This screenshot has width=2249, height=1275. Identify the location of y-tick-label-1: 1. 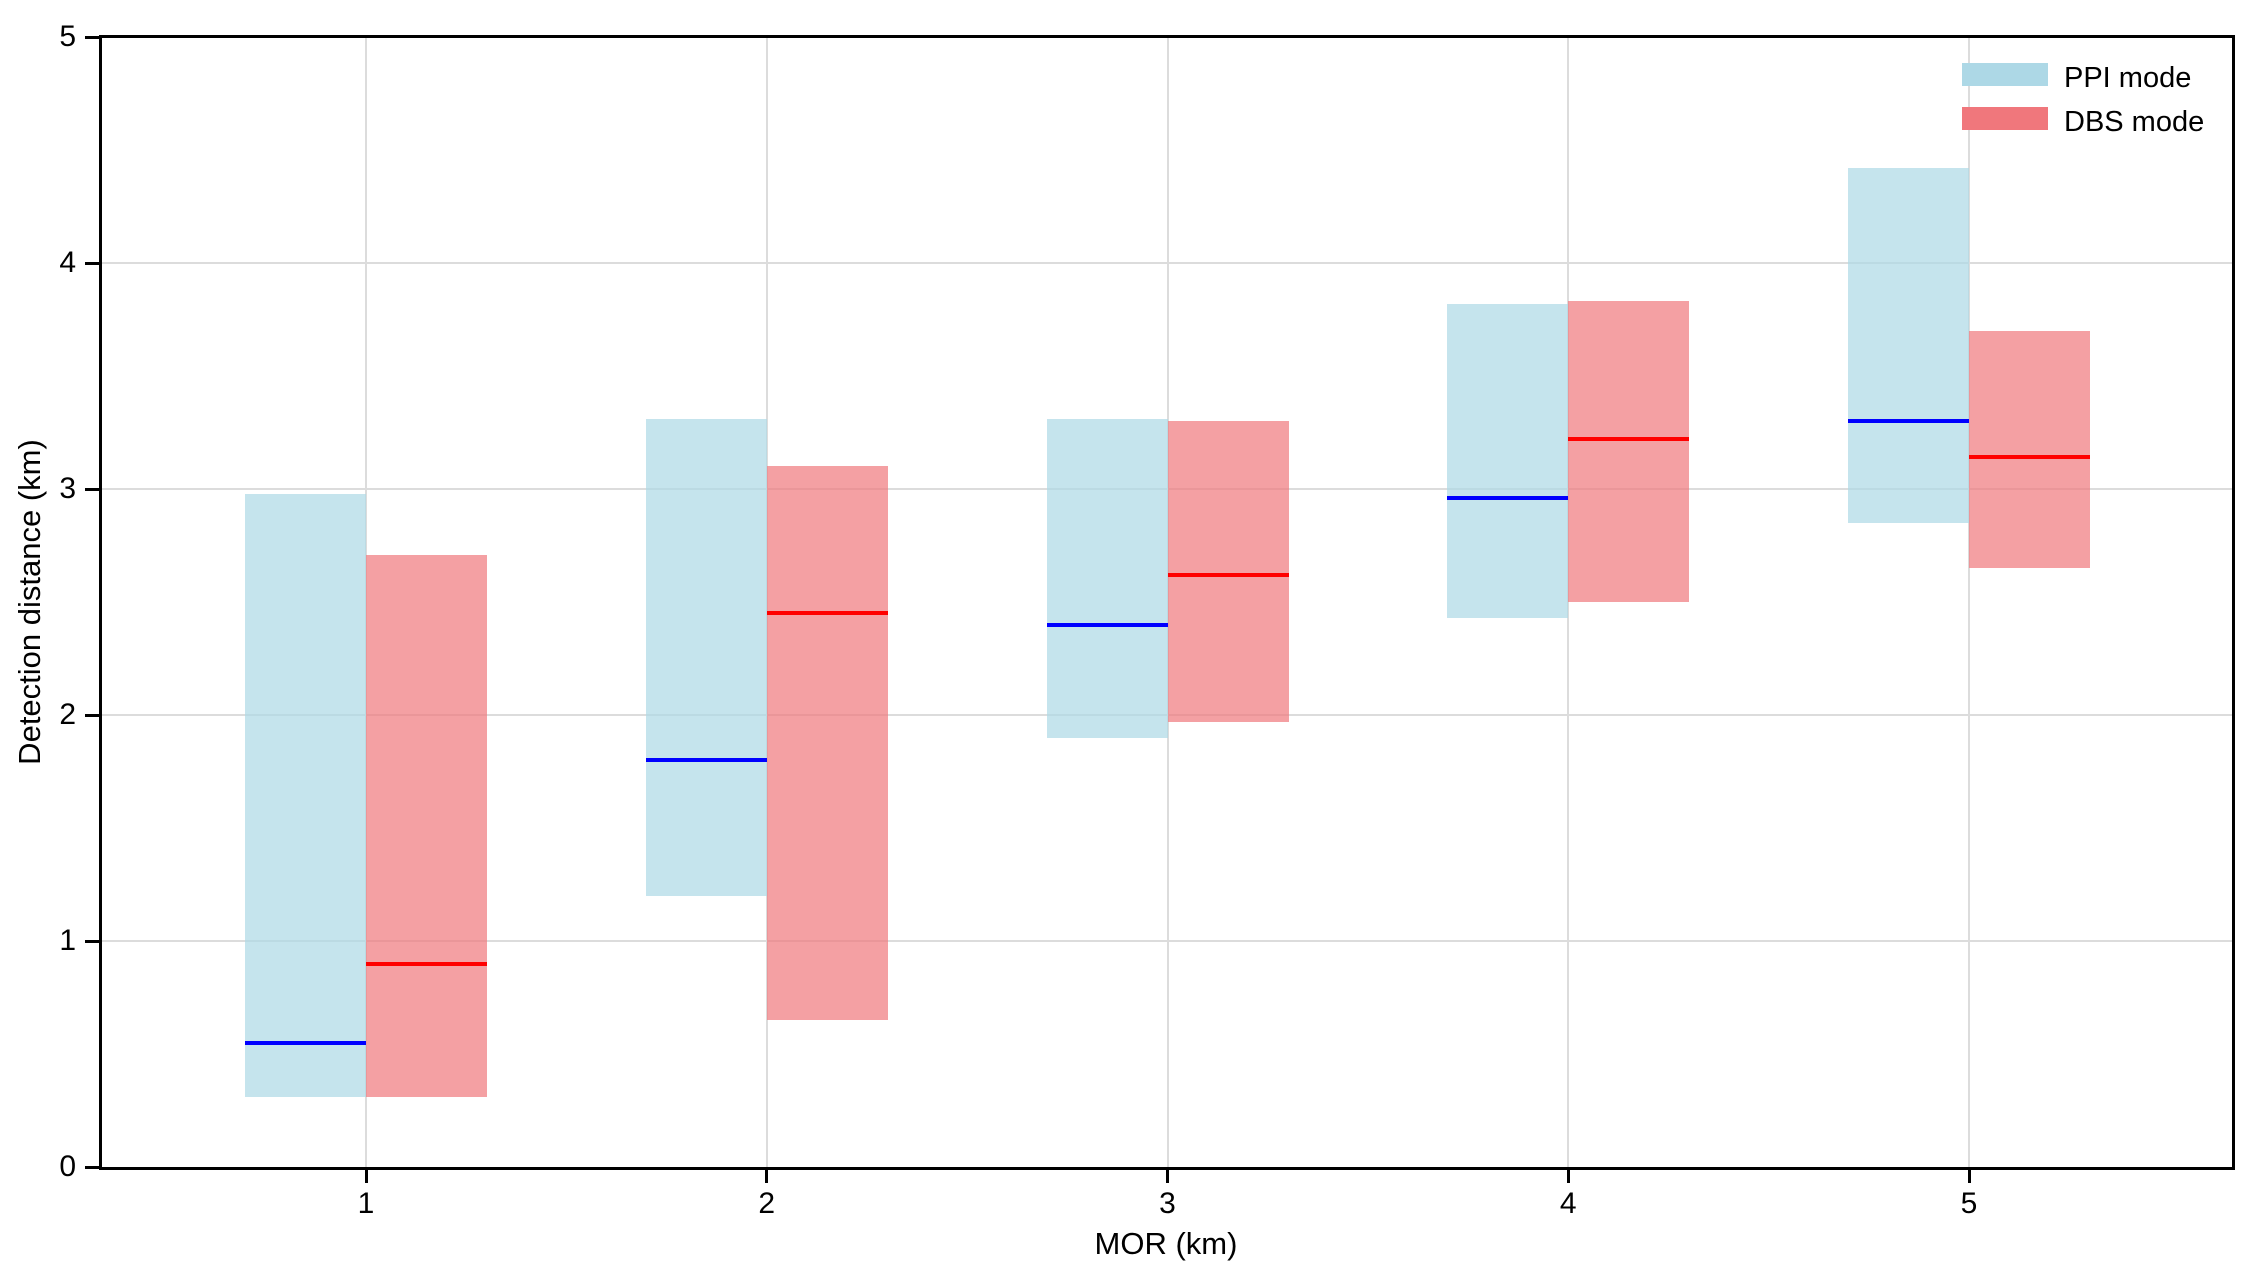
(67, 940).